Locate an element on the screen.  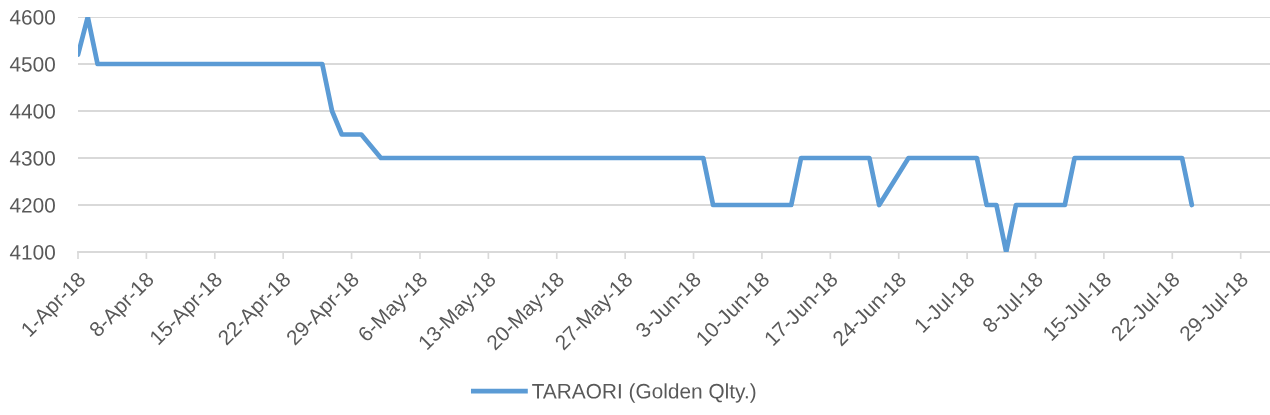
y-tick-label: 4600 is located at coordinates (32, 17).